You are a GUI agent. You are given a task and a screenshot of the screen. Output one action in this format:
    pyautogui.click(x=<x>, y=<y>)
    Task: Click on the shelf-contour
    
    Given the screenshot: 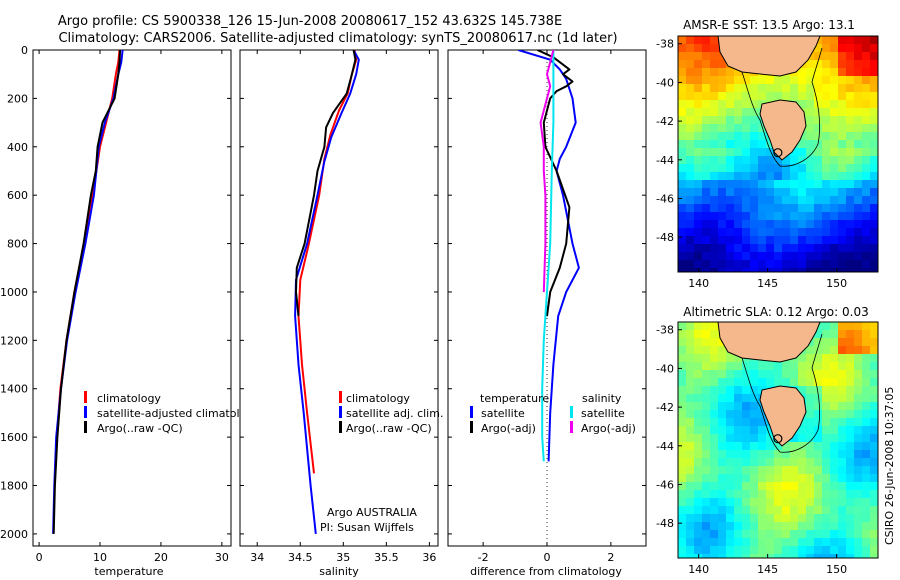 What is the action you would take?
    pyautogui.click(x=782, y=107)
    